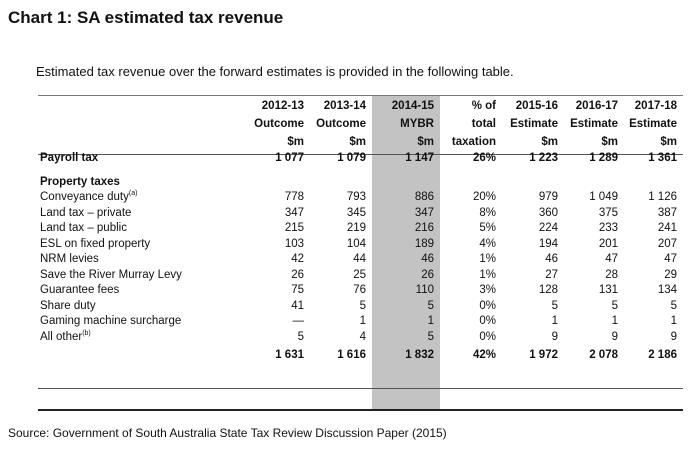  What do you see at coordinates (548, 290) in the screenshot?
I see `value-cell: 128` at bounding box center [548, 290].